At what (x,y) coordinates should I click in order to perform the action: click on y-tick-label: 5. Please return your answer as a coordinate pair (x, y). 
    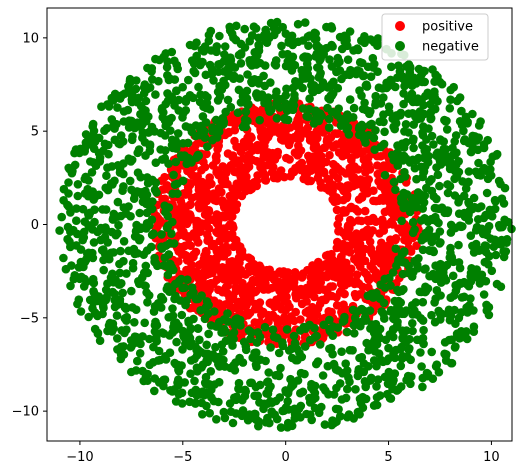
    Looking at the image, I should click on (35, 132).